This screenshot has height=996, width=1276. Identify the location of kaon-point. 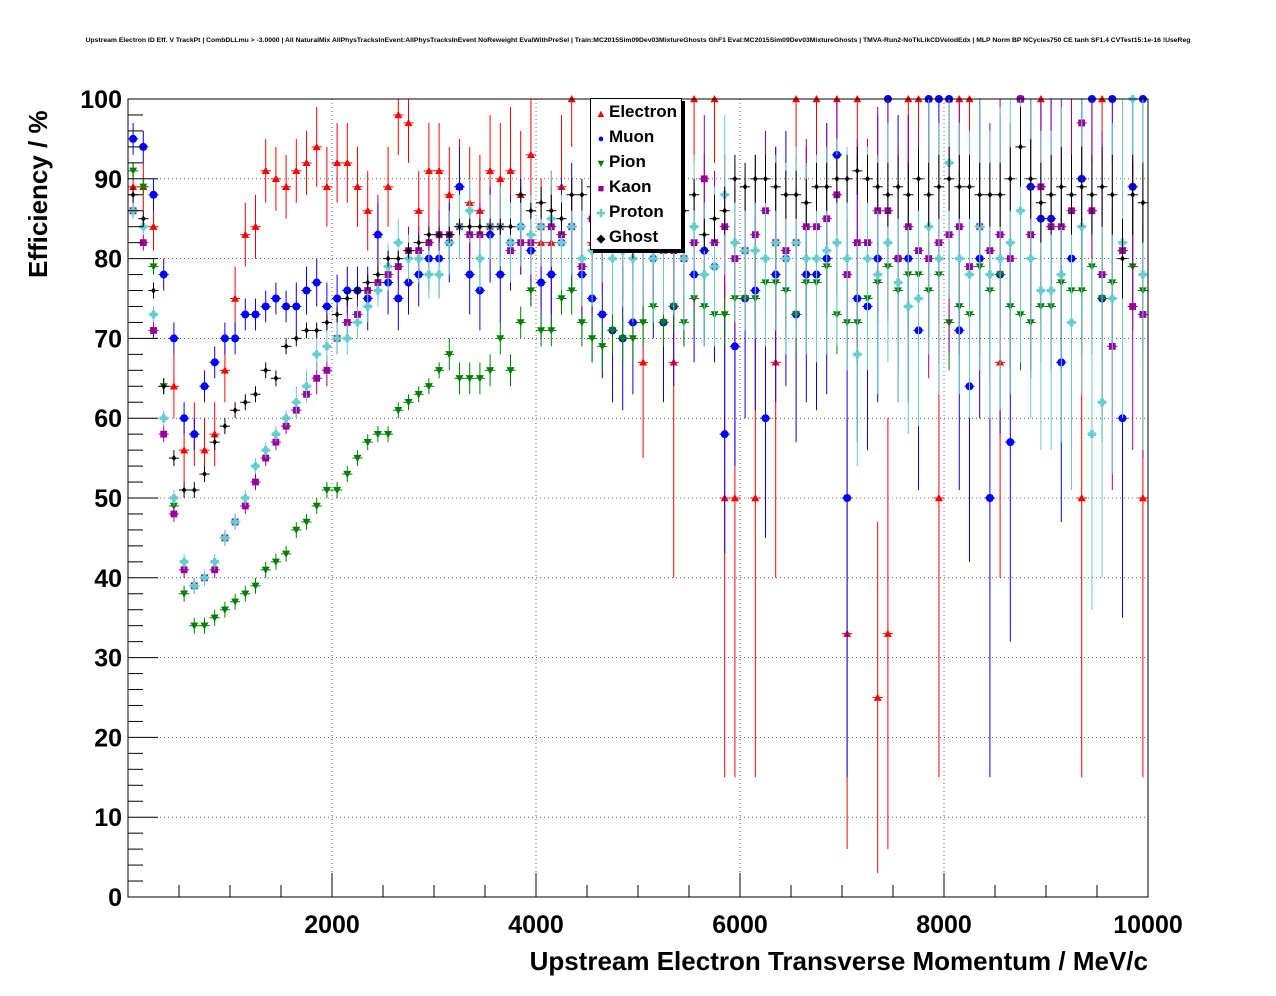
(143, 243).